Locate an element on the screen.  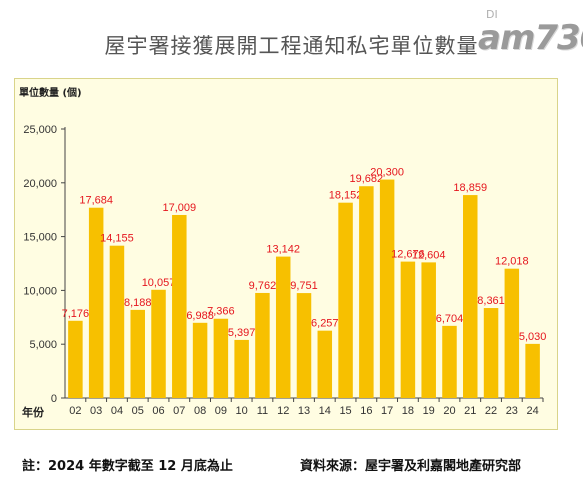
y-axis-title: 單位數量 (個) is located at coordinates (50, 92).